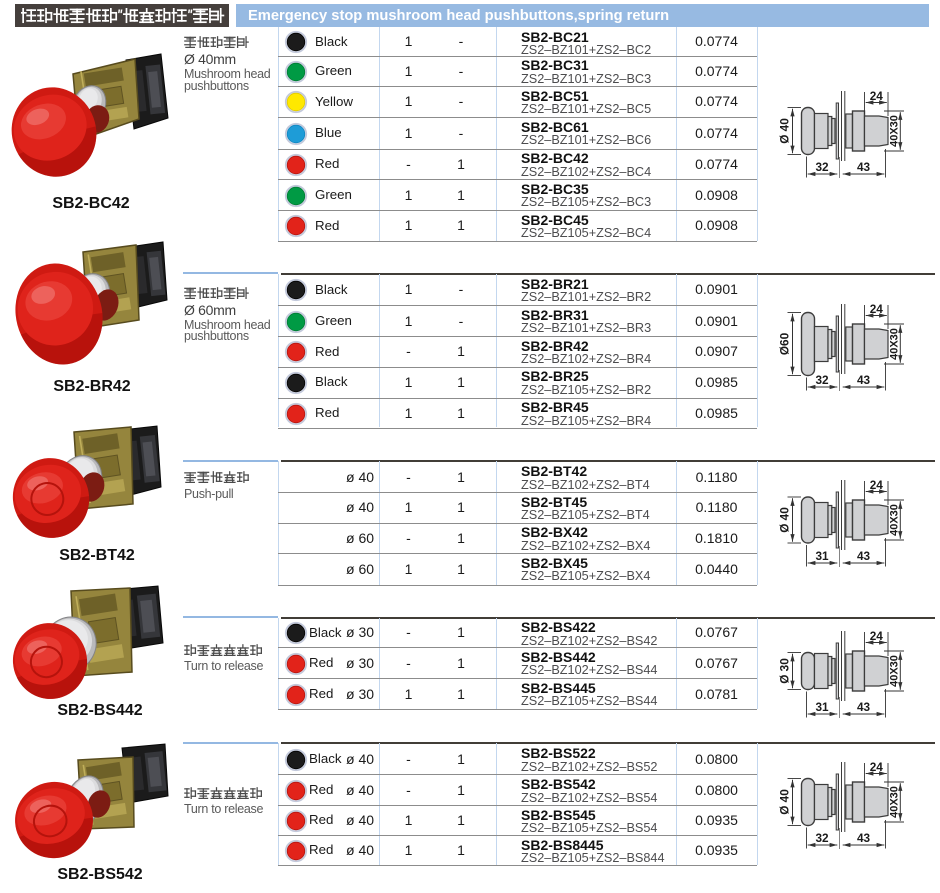 The image size is (940, 893). I want to click on svg-text: Ø 30, so click(785, 670).